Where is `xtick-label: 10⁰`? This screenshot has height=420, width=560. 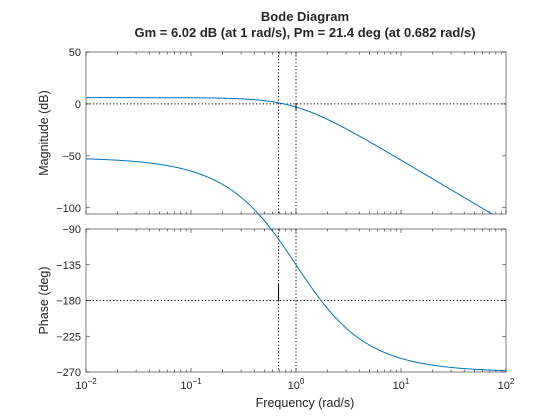
xtick-label: 10⁰ is located at coordinates (296, 384).